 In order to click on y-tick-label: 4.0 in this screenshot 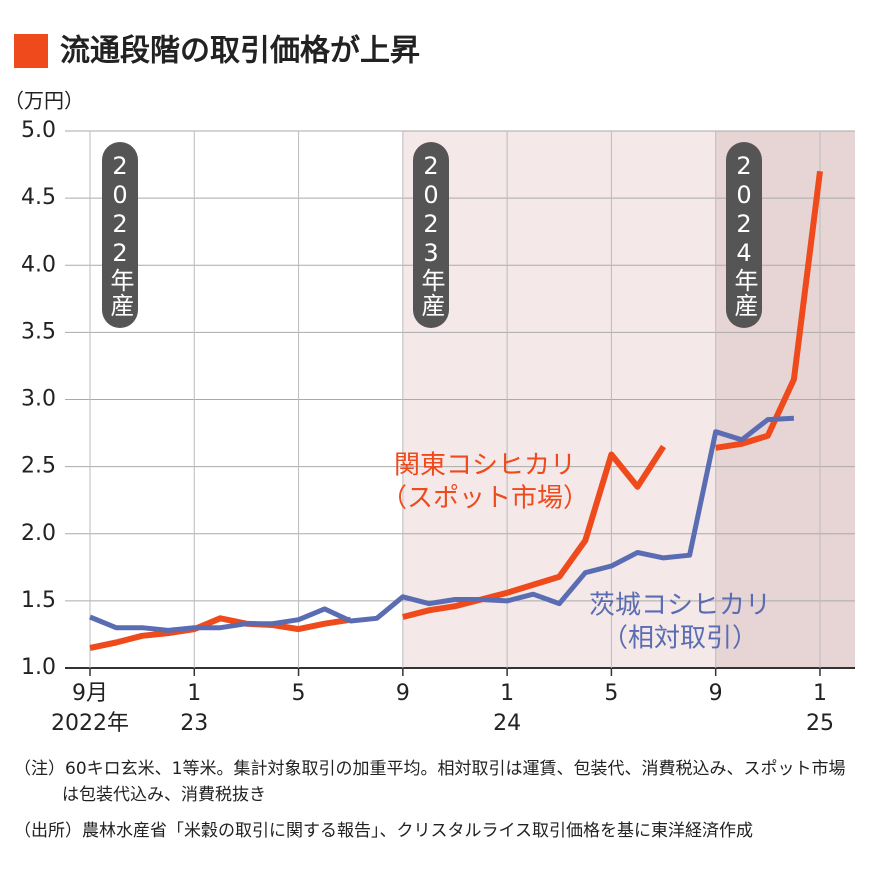, I will do `click(38, 264)`.